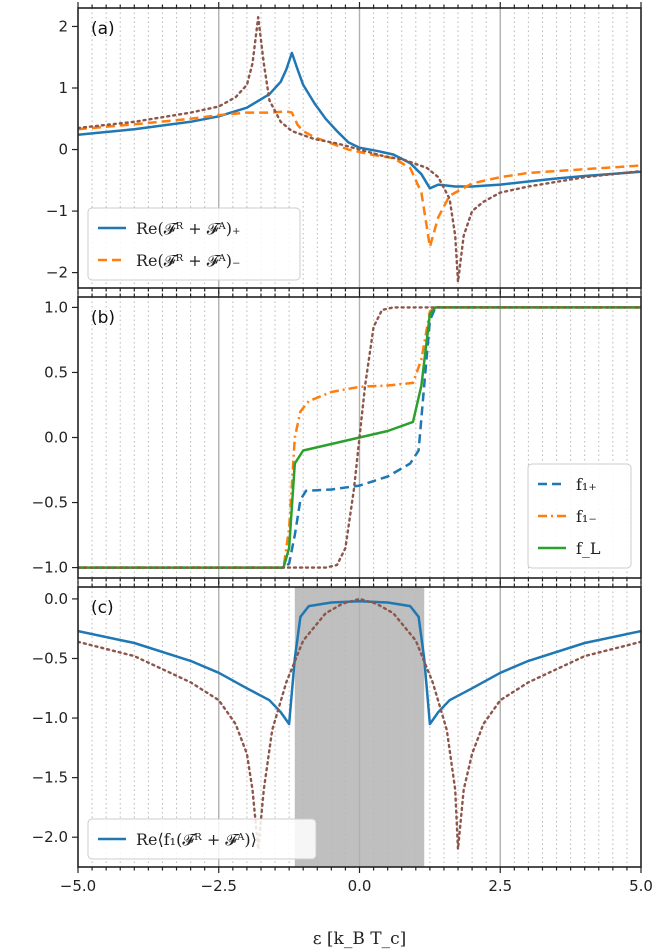 The height and width of the screenshot is (950, 659). Describe the element at coordinates (50, 778) in the screenshot. I see `y-tick-label: −1.5` at that location.